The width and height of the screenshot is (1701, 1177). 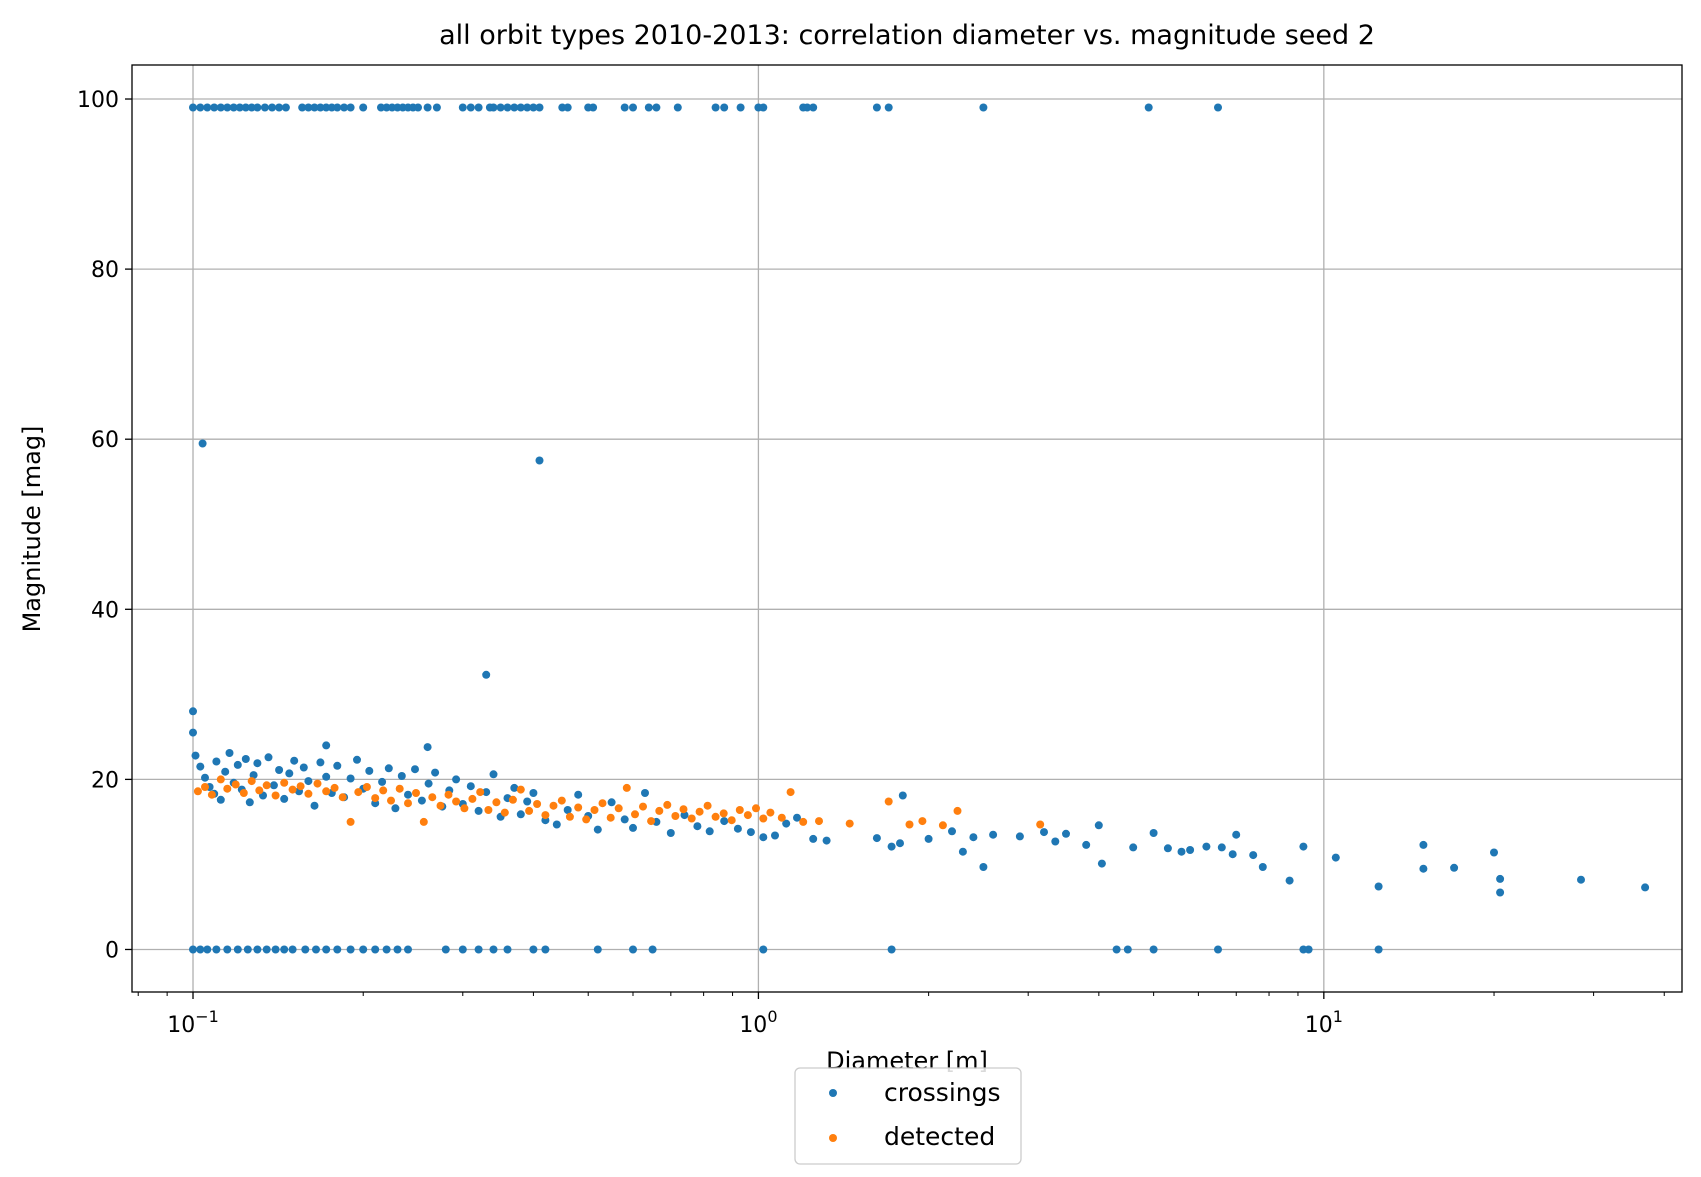 I want to click on y-tick-label: 80, so click(x=105, y=270).